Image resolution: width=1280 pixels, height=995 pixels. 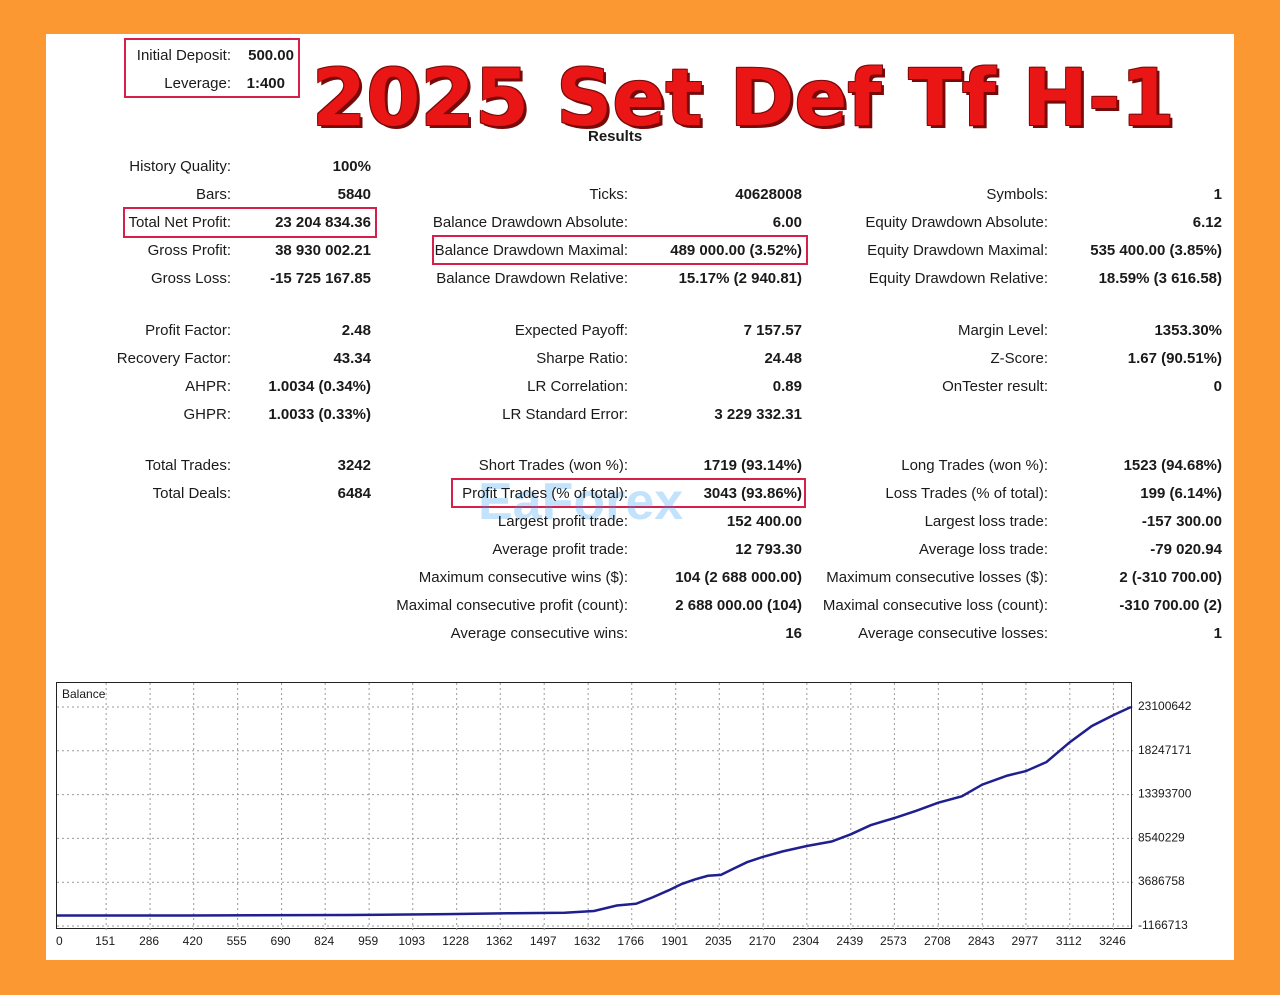 What do you see at coordinates (793, 633) in the screenshot?
I see `stat-value: 16` at bounding box center [793, 633].